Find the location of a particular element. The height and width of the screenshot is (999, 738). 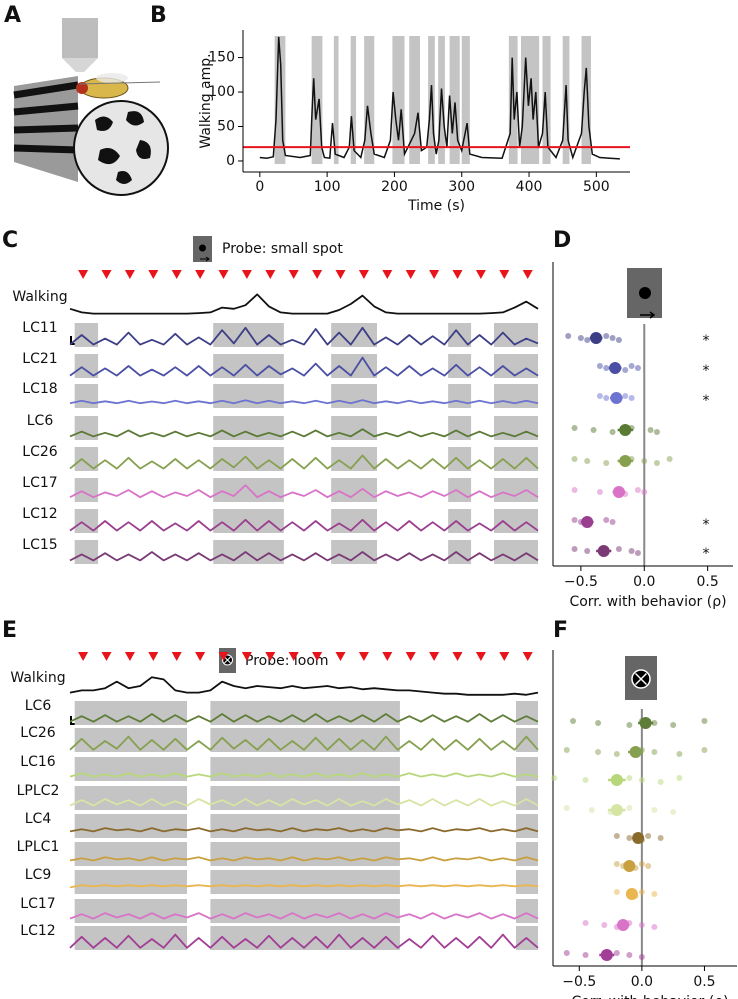

holder is located at coordinates (120, 83).